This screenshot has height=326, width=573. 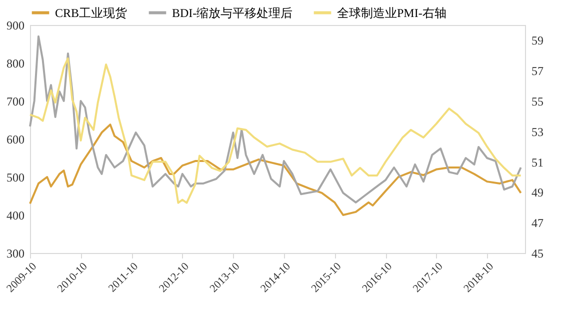 I want to click on y2-tick-label: 55, so click(x=538, y=101).